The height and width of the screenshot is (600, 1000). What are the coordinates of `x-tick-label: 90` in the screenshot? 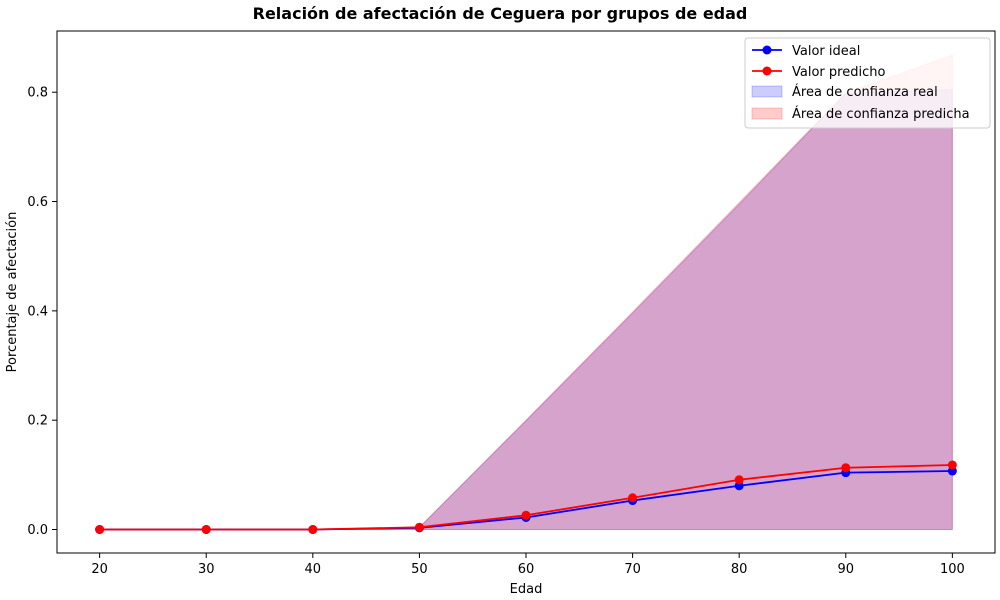 It's located at (845, 569).